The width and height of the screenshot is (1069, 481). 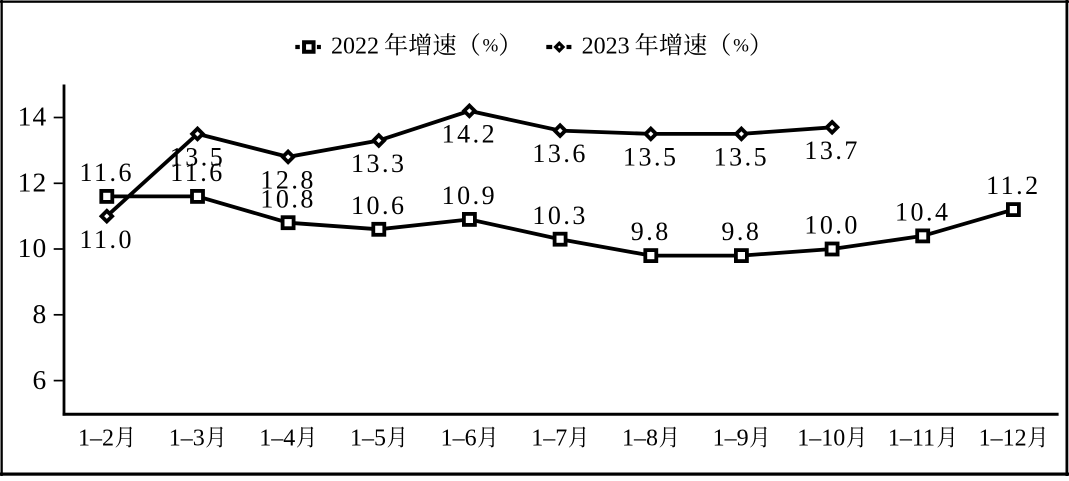 What do you see at coordinates (379, 205) in the screenshot?
I see `svg-text: 10.6` at bounding box center [379, 205].